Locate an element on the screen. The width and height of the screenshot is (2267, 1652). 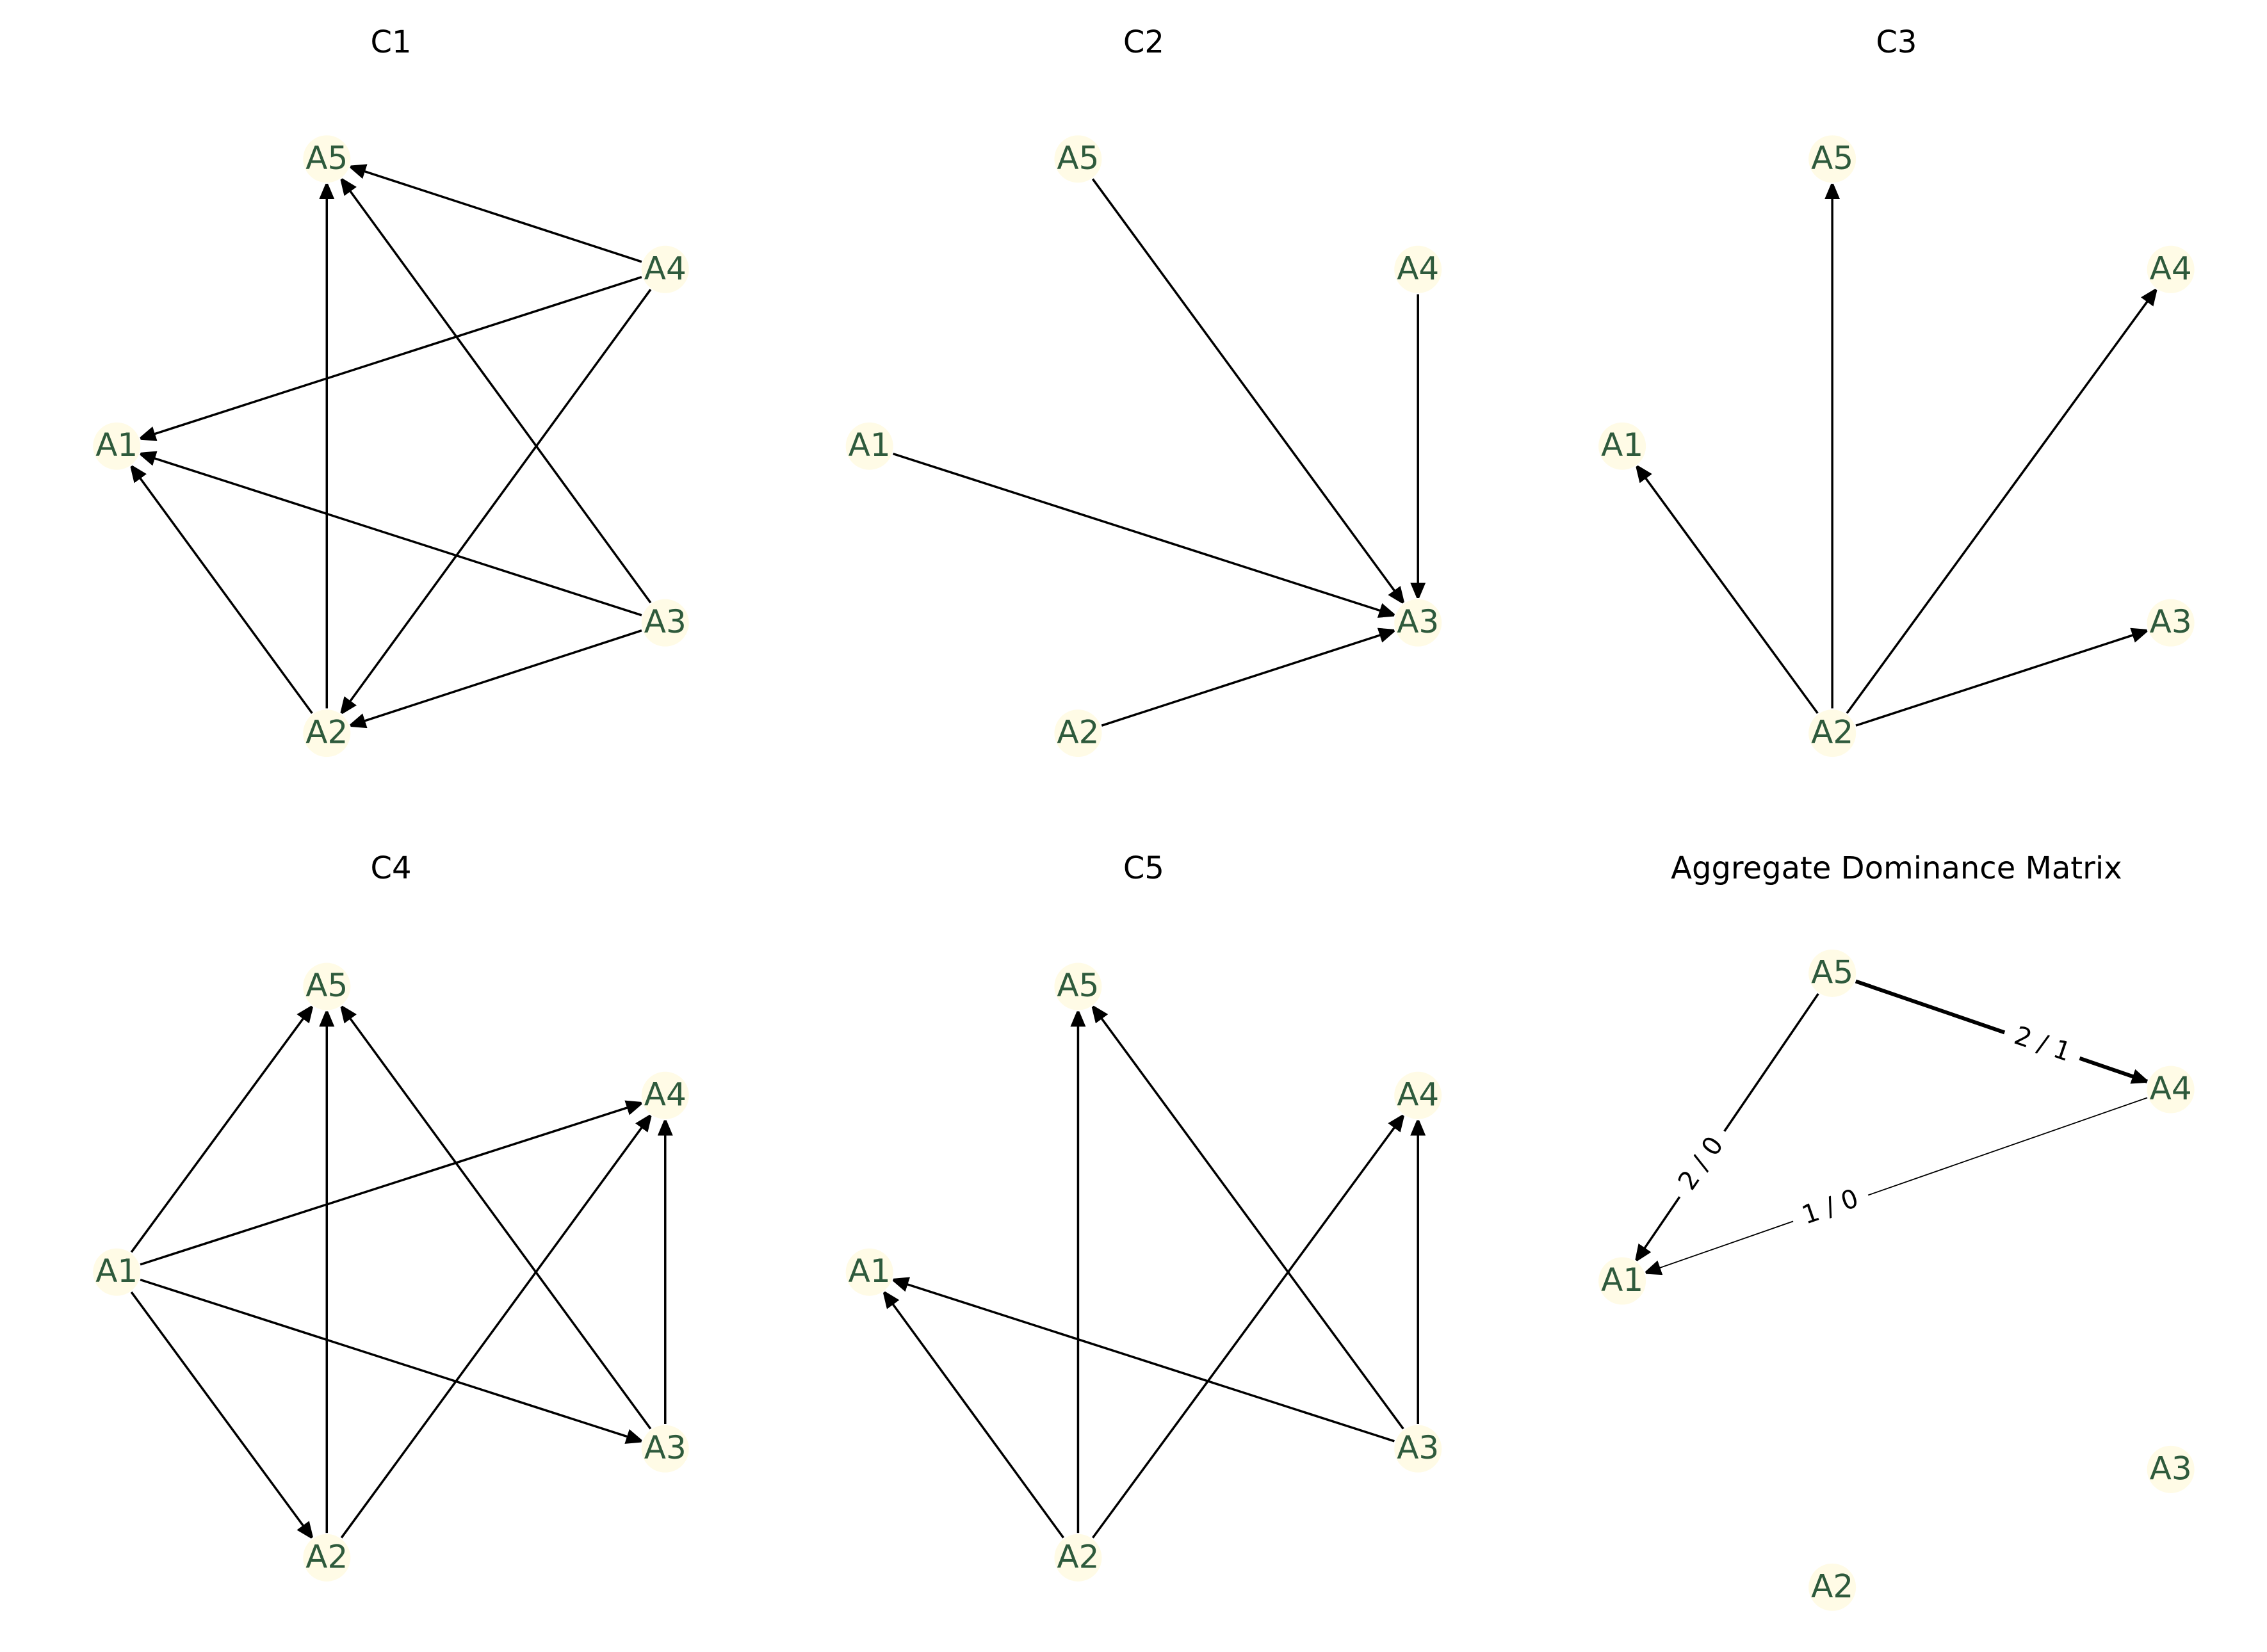
edge-a1-to-a3 is located at coordinates (1144, 535).